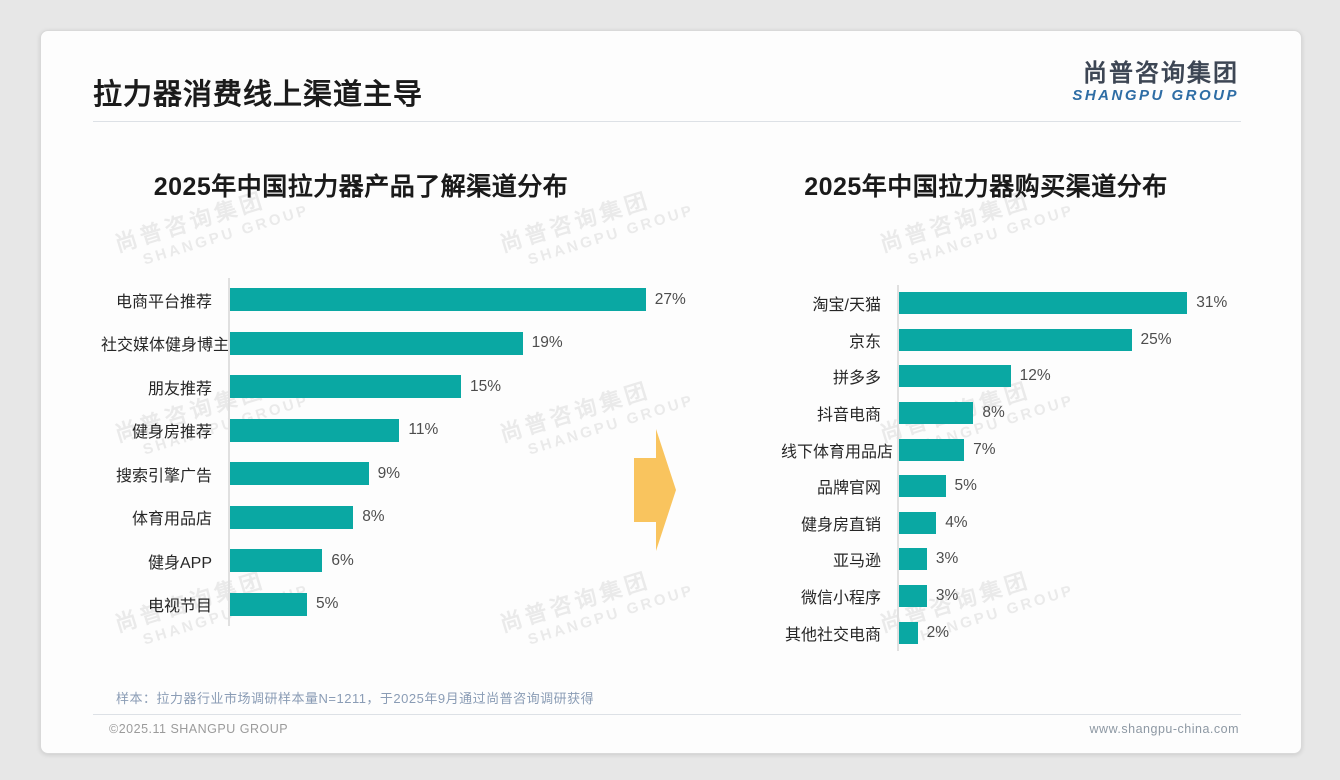 The height and width of the screenshot is (780, 1340). Describe the element at coordinates (547, 343) in the screenshot. I see `value-label: 19%` at that location.